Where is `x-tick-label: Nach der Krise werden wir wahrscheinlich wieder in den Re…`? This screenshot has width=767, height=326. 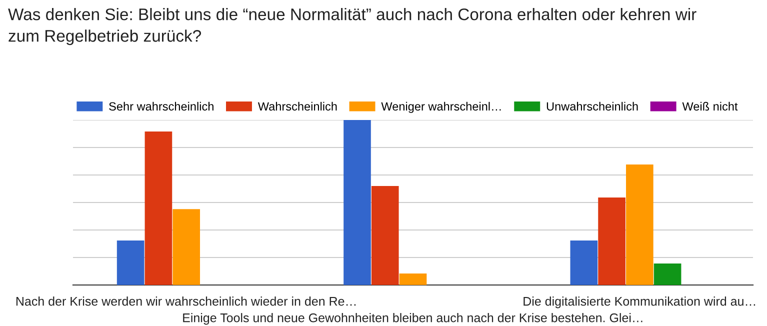
x-tick-label: Nach der Krise werden wir wahrscheinlich wieder in den Re… is located at coordinates (186, 301).